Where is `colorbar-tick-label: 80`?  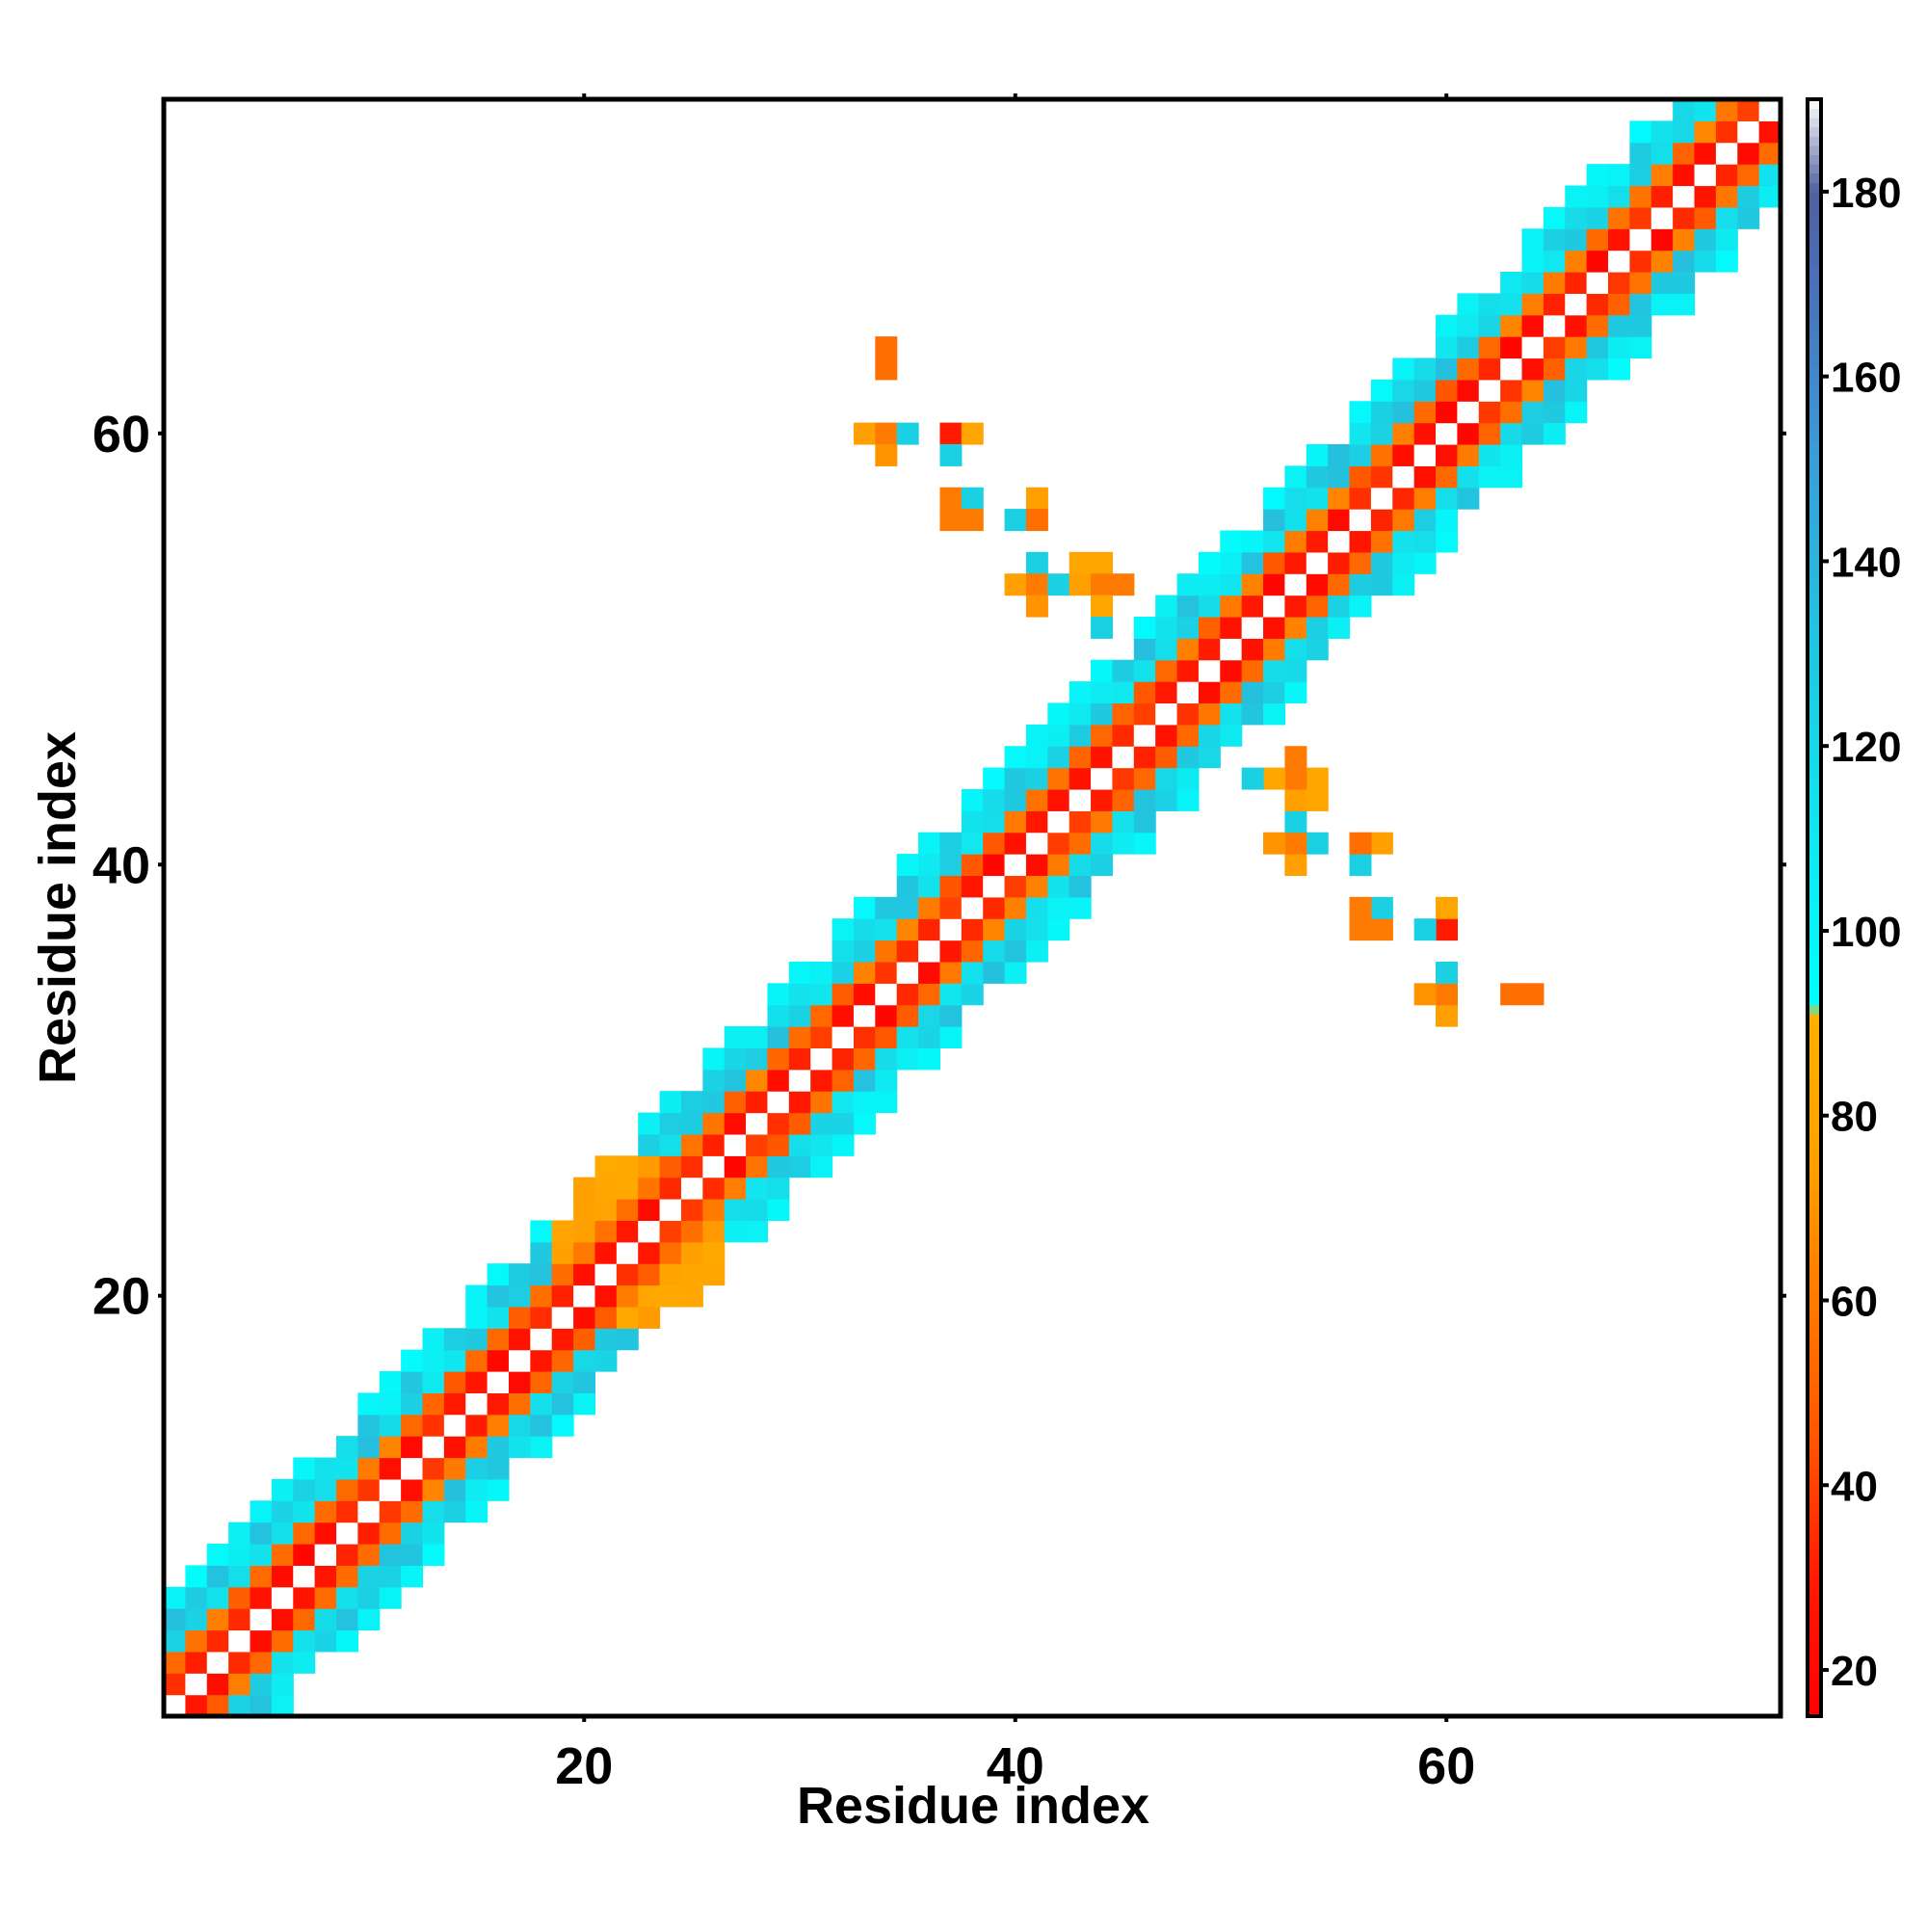 colorbar-tick-label: 80 is located at coordinates (1854, 1117).